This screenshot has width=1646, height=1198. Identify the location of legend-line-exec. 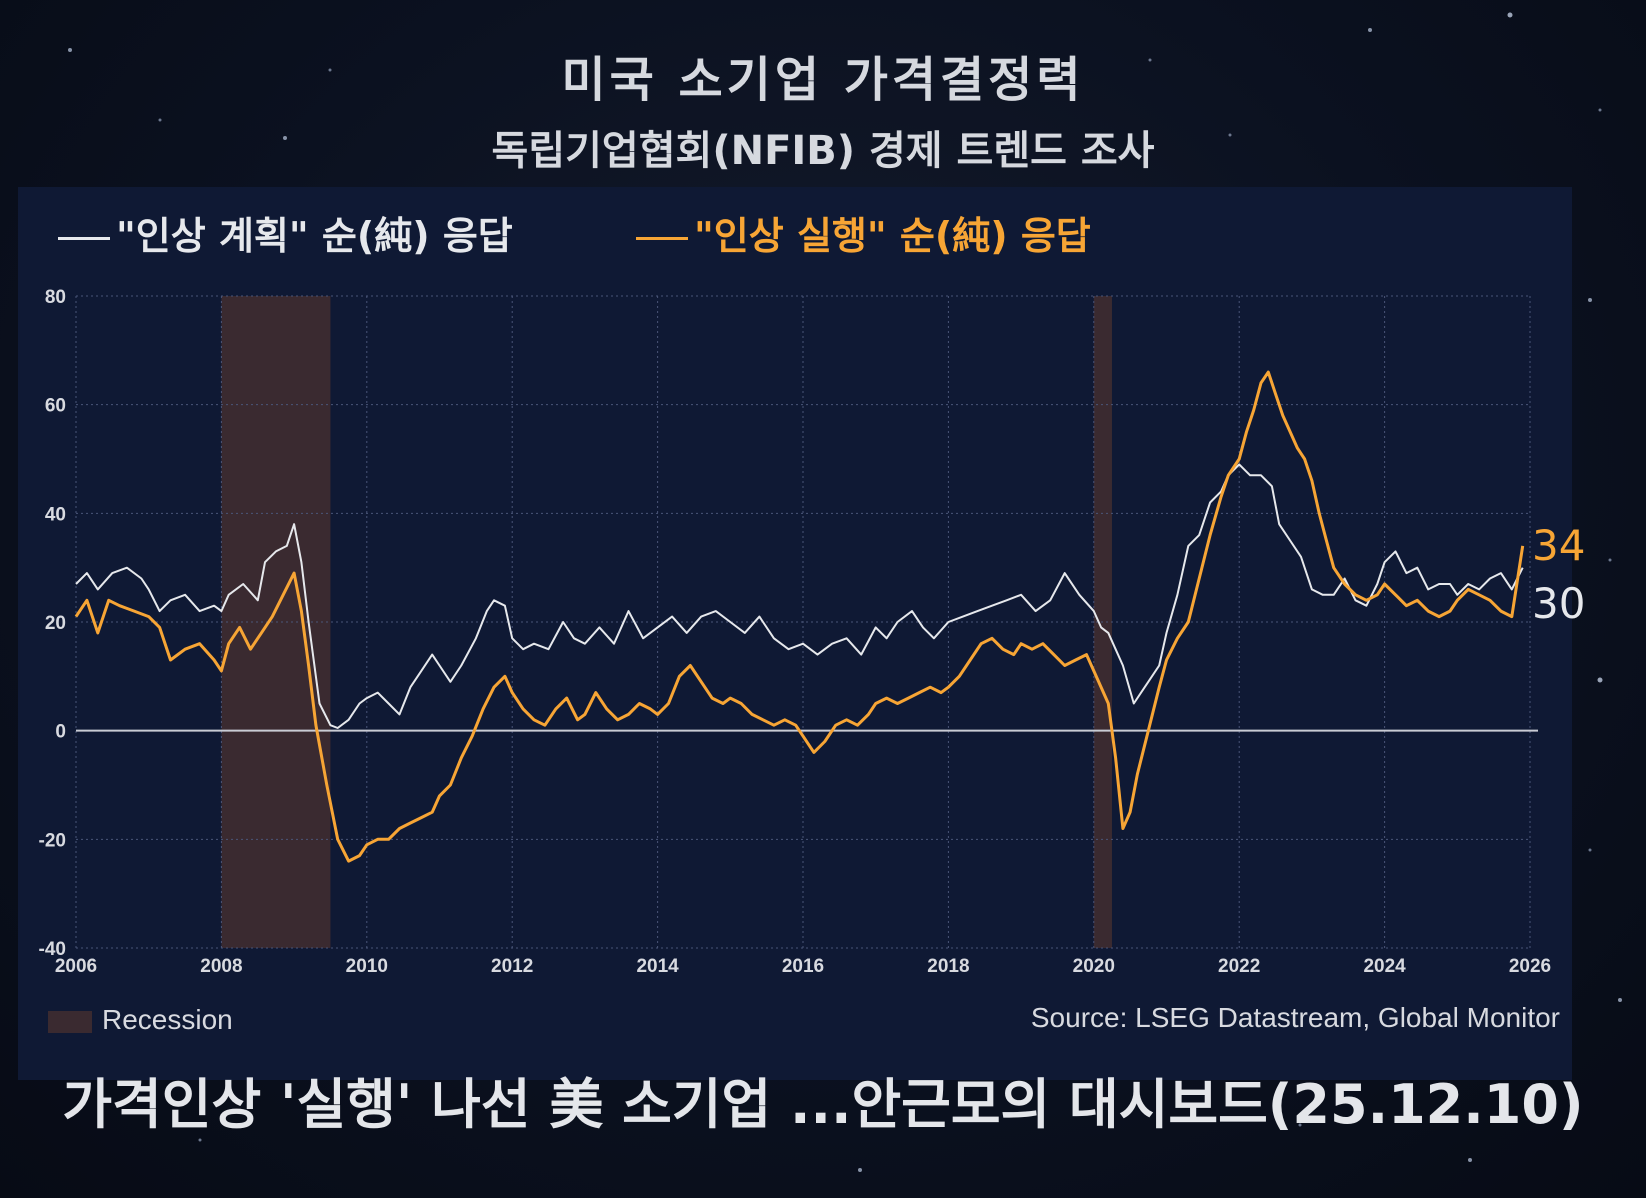
(662, 238).